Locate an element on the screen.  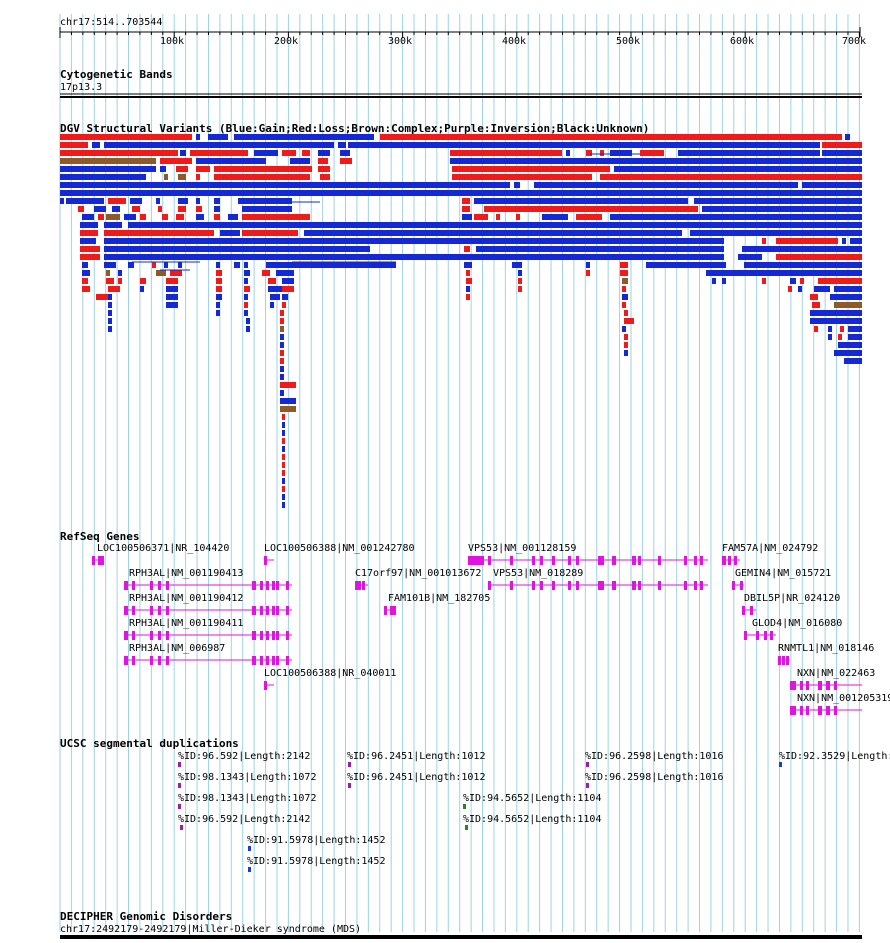
segdup-label: %ID:91.5978|Length:1452 is located at coordinates (316, 840).